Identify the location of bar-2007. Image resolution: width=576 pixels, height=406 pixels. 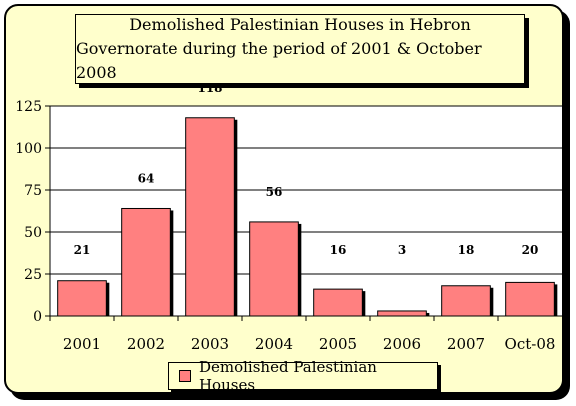
(466, 301).